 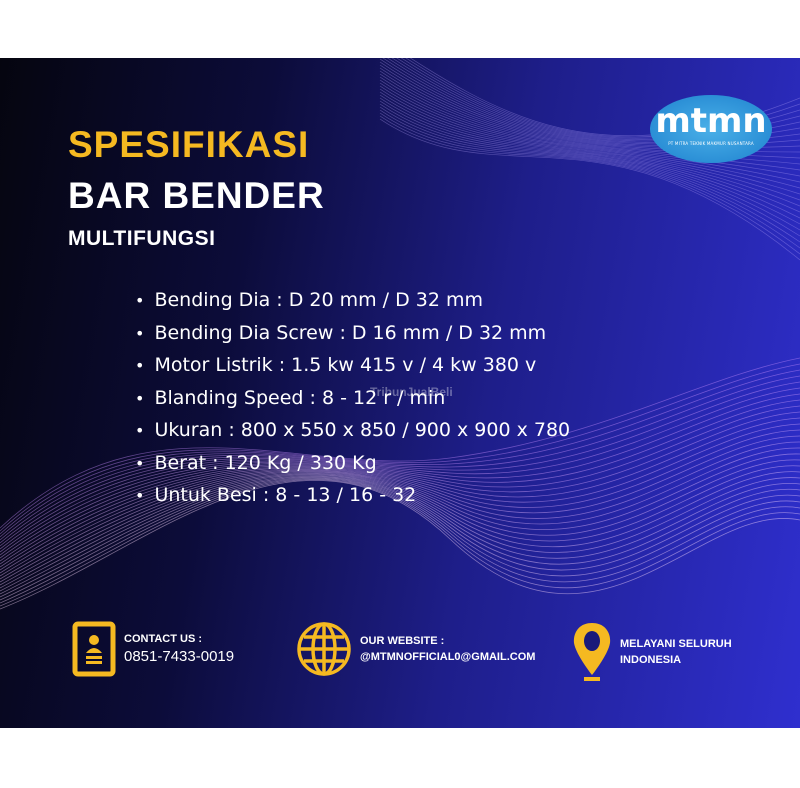 I want to click on brand-logo: mtmn PT MITRA TEKNIK MAKMUR NUSANTARA, so click(x=711, y=129).